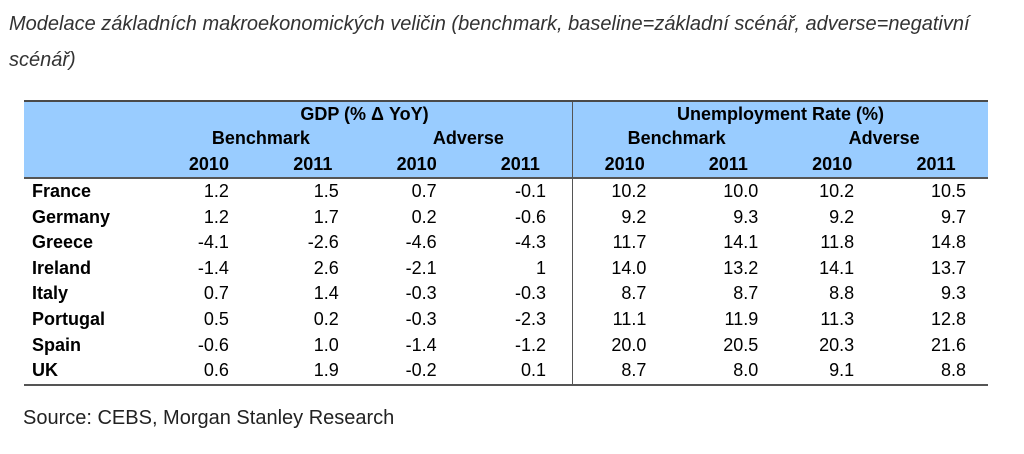 This screenshot has width=1024, height=454. Describe the element at coordinates (520, 372) in the screenshot. I see `value-cell: 0.1` at that location.